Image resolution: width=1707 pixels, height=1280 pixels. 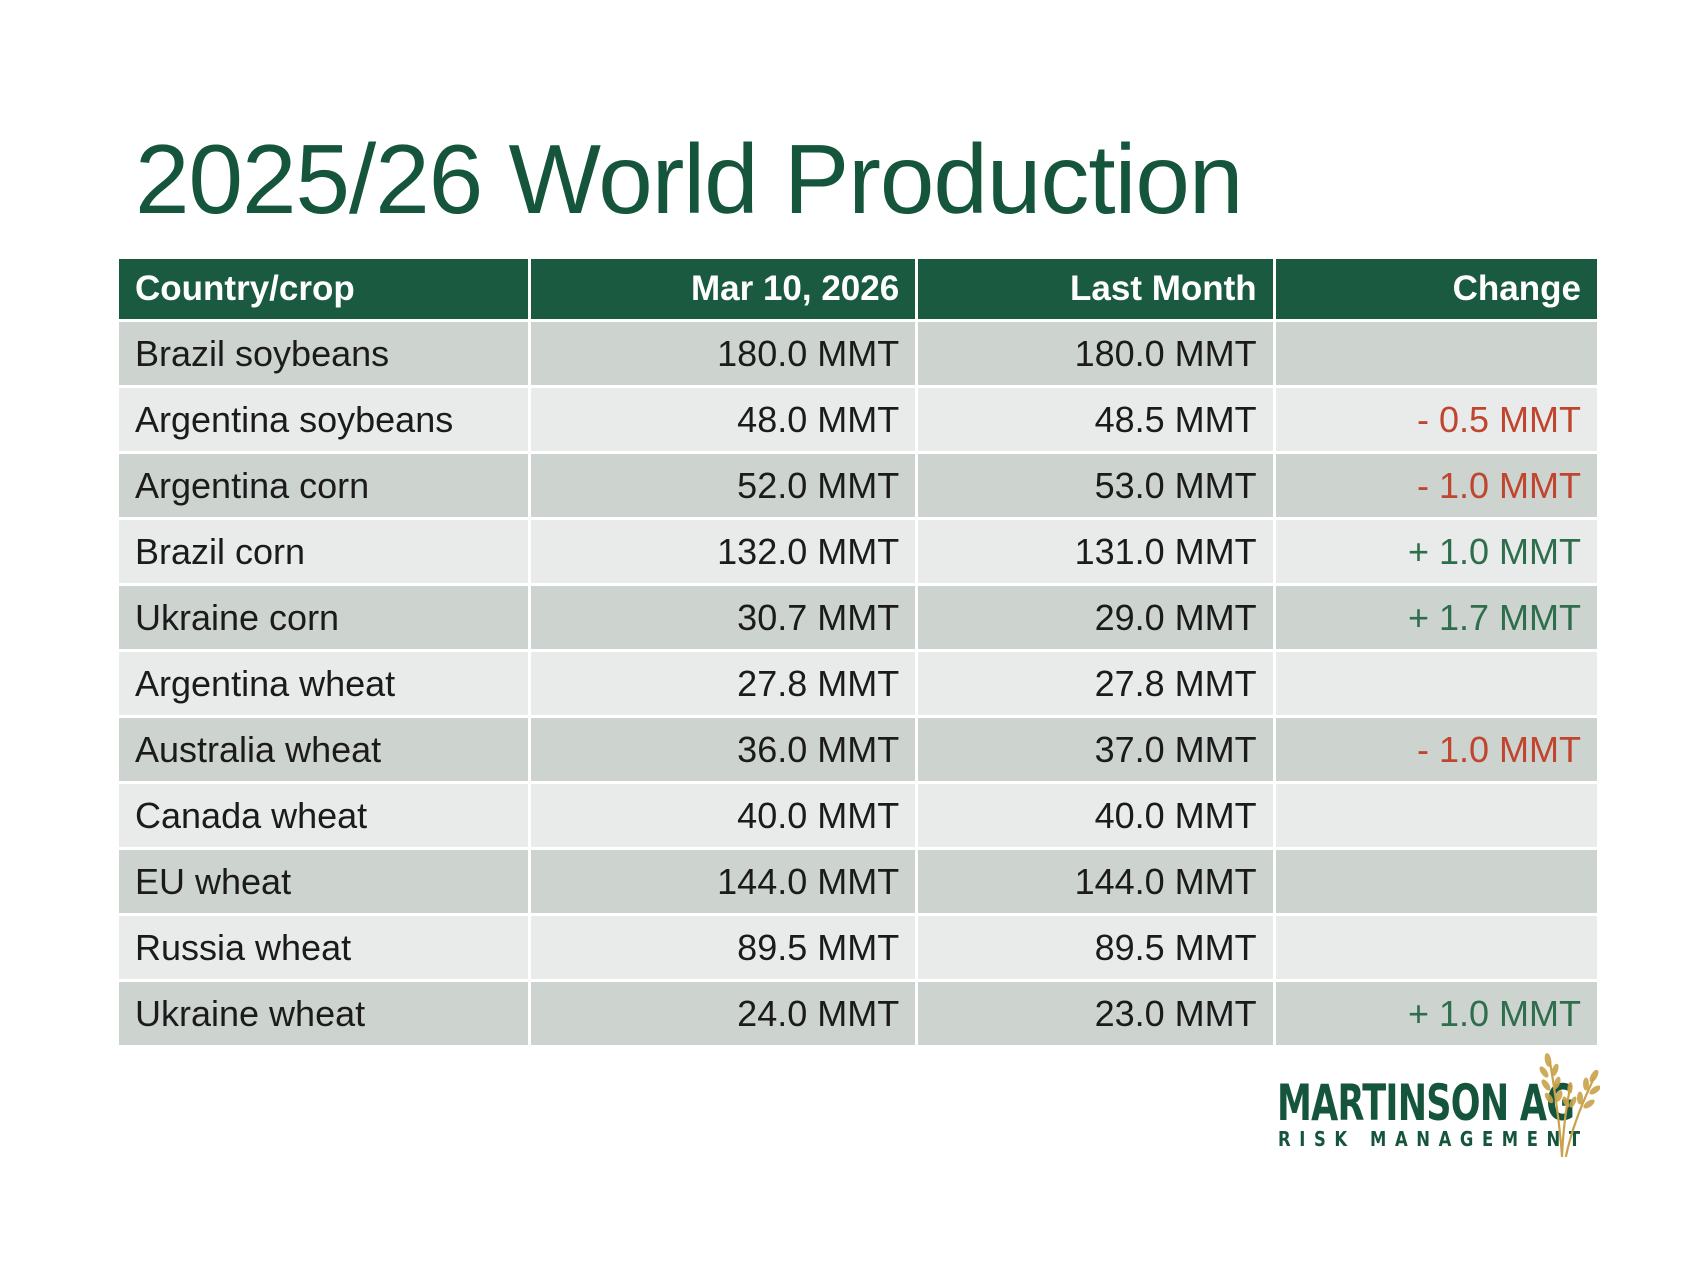 I want to click on cell-country-crop: Brazil corn, so click(x=323, y=551).